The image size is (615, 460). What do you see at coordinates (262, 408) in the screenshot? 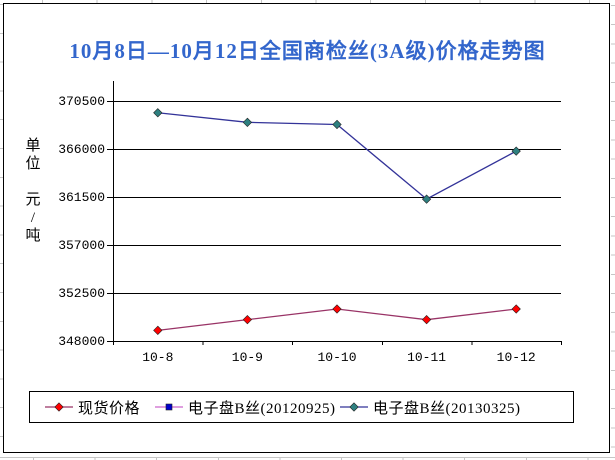
I see `legend-label: 电子盘B丝(20120925)` at bounding box center [262, 408].